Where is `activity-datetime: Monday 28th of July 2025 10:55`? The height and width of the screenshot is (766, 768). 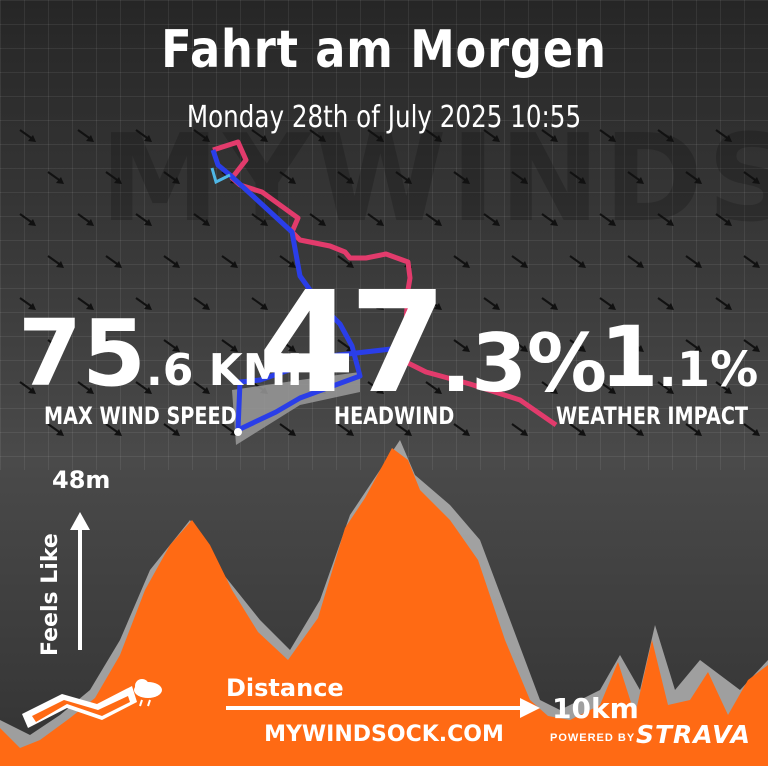 activity-datetime: Monday 28th of July 2025 10:55 is located at coordinates (384, 117).